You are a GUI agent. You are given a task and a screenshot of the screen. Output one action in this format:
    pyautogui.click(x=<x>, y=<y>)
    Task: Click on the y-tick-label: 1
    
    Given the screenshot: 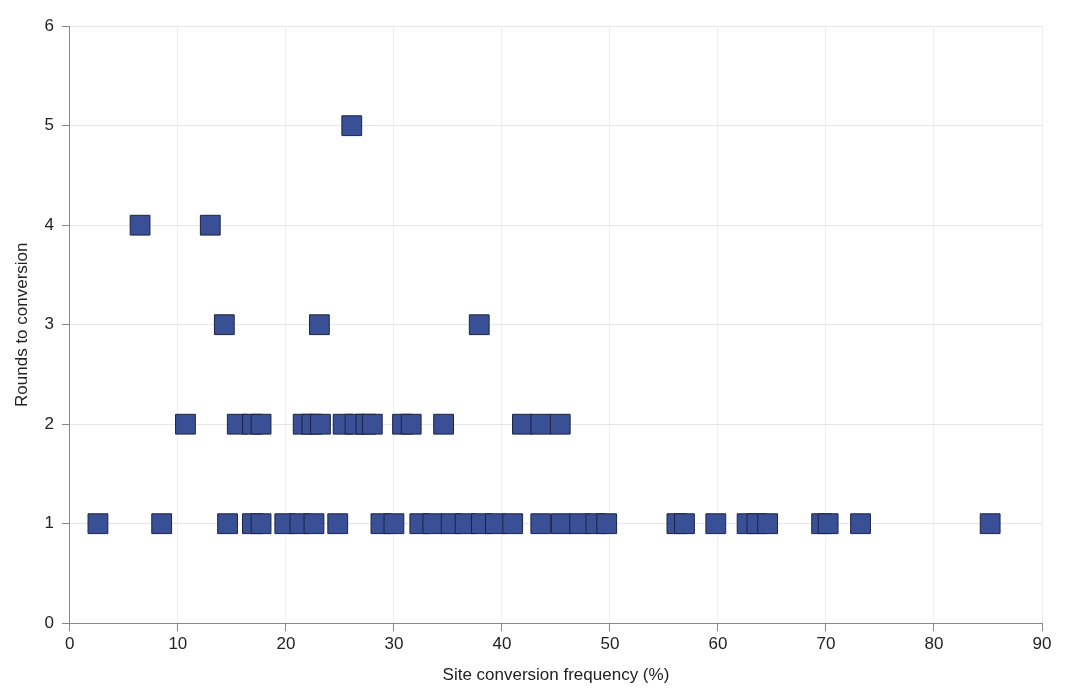 What is the action you would take?
    pyautogui.click(x=49, y=523)
    